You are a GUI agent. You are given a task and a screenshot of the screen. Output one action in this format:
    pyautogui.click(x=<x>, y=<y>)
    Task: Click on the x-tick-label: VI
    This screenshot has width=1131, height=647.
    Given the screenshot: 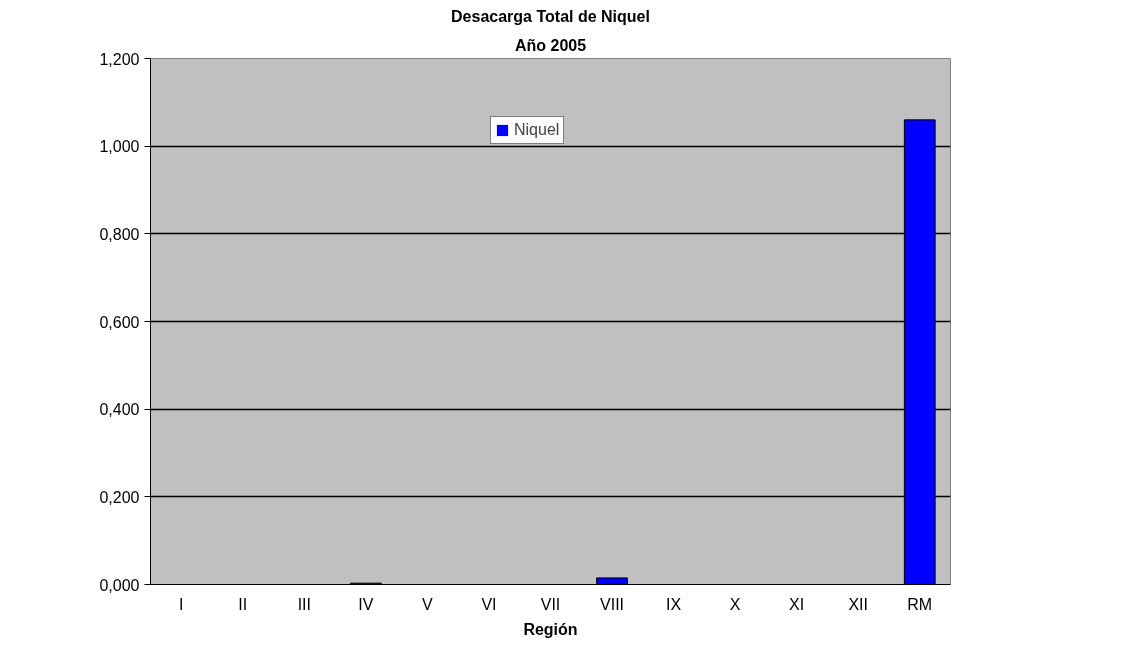 What is the action you would take?
    pyautogui.click(x=489, y=604)
    